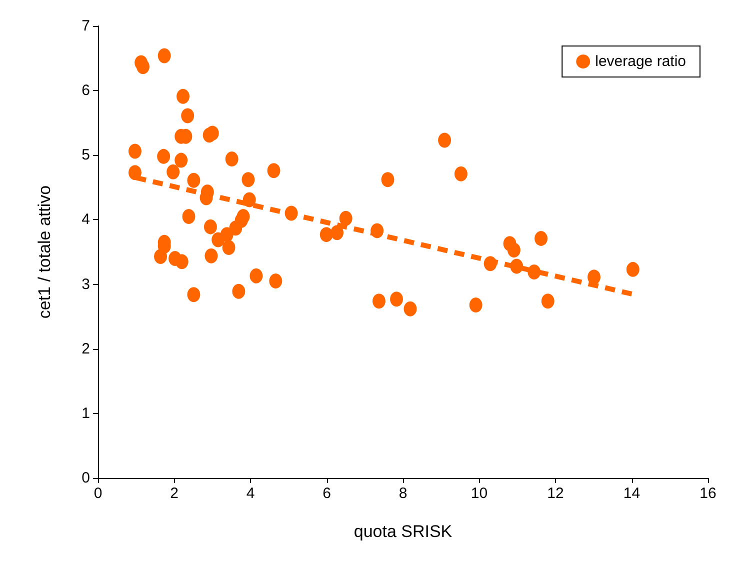 This screenshot has width=738, height=576. Describe the element at coordinates (86, 155) in the screenshot. I see `y-tick-label: 5` at that location.